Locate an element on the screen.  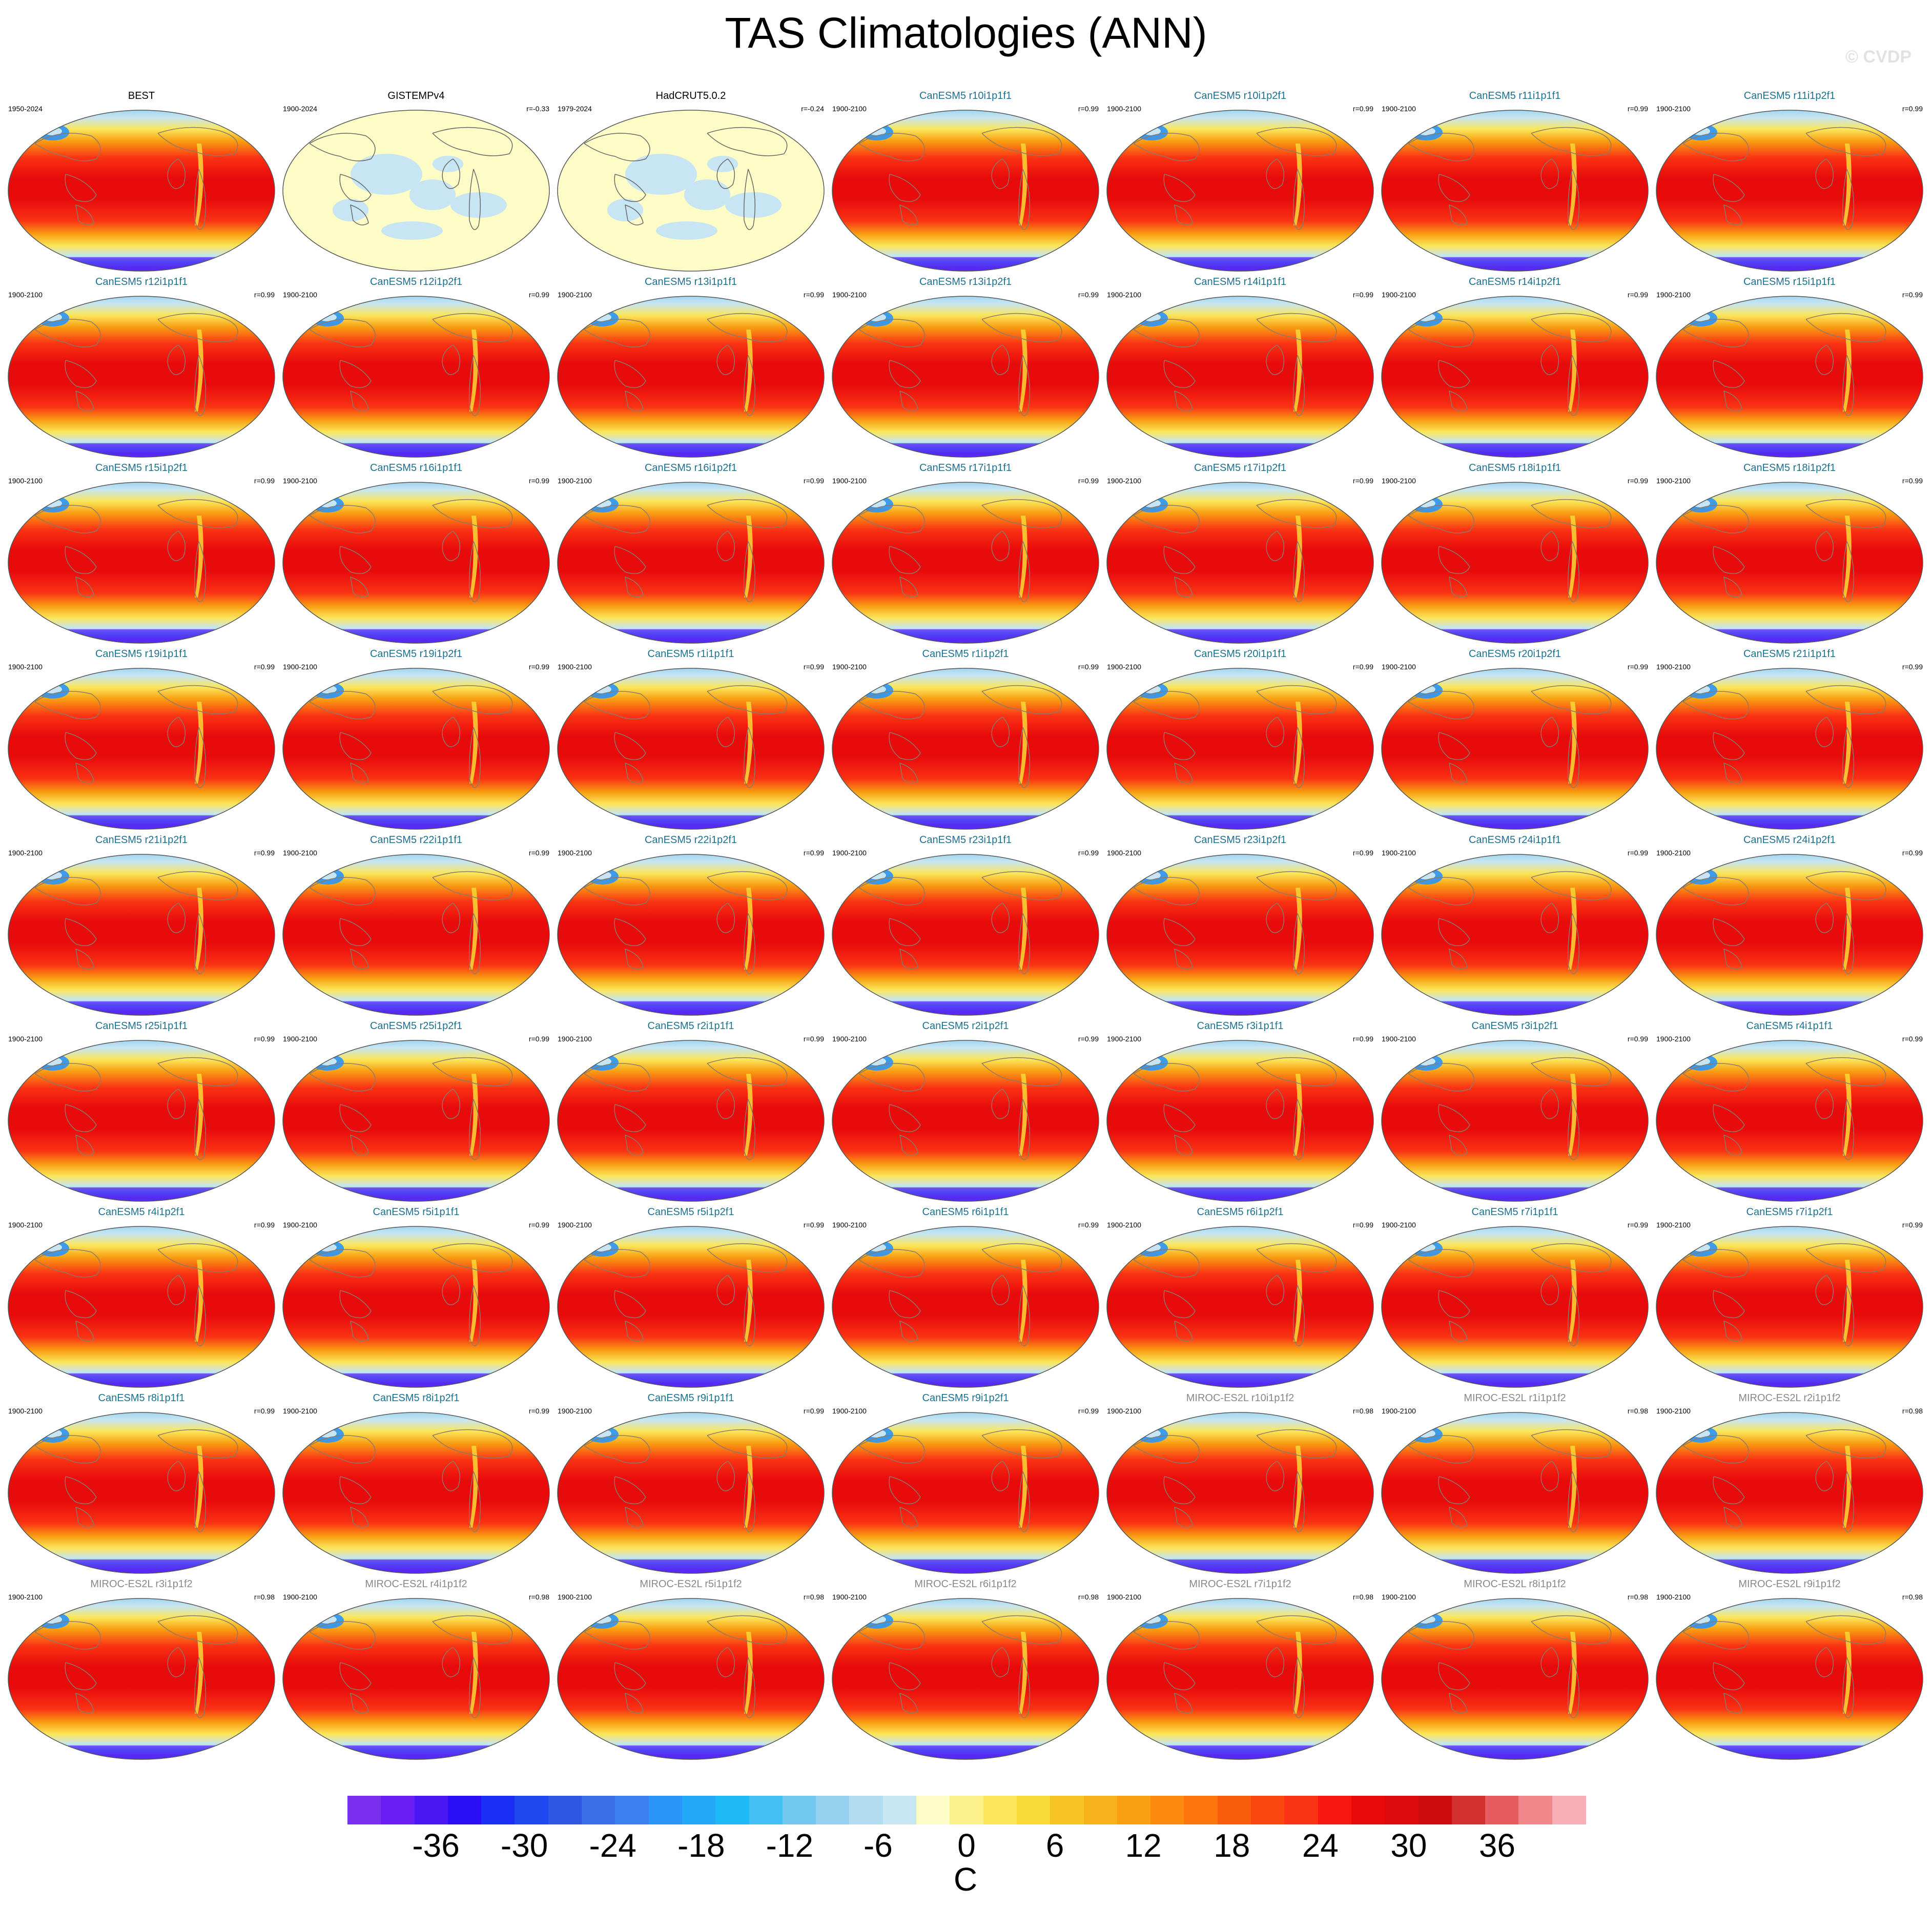
map-panel: CanESM5 r13i1p2f1 1900-2100 r=0.99 is located at coordinates (965, 367).